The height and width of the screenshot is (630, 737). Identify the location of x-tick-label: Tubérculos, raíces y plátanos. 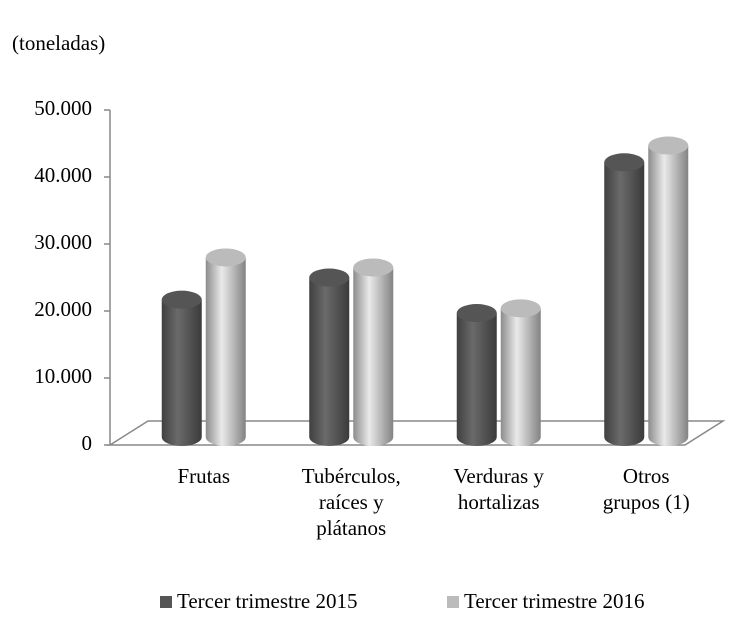
(351, 502).